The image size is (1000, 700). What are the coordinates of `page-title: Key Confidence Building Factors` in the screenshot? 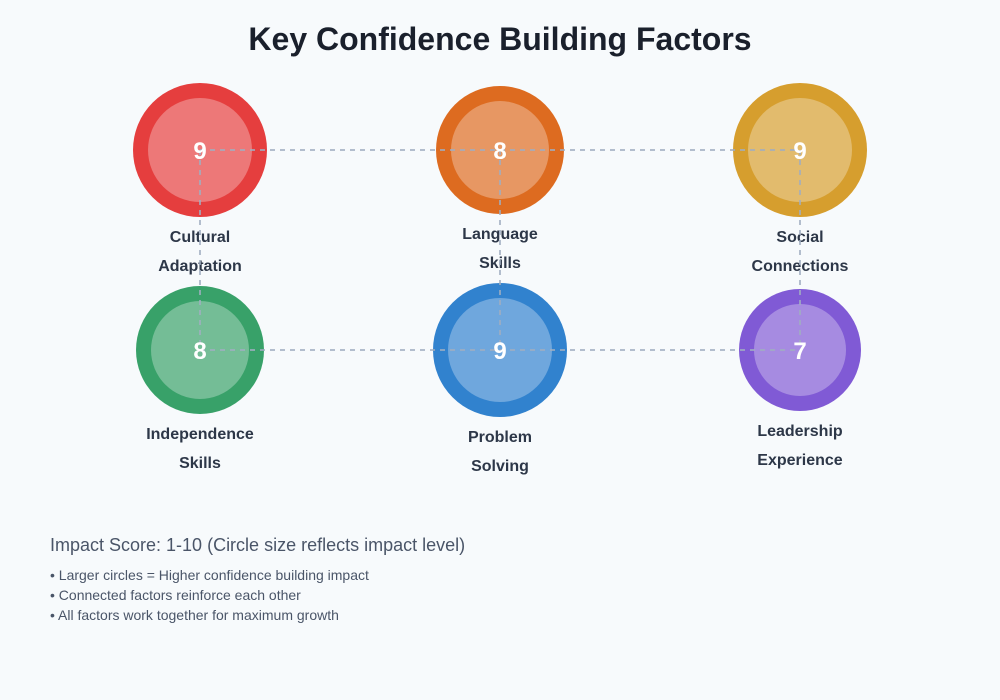 It's located at (499, 39).